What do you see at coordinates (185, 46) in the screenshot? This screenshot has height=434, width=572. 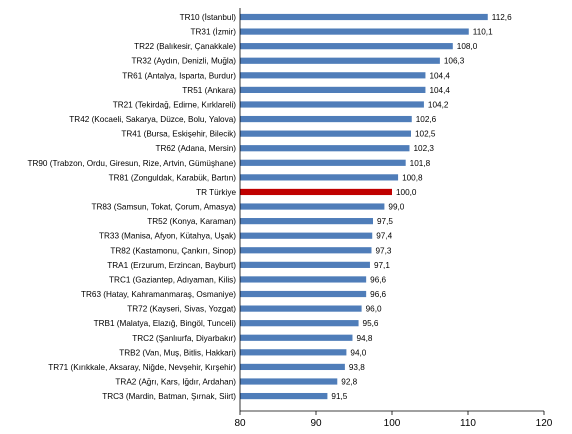 I see `category-label: TR22 (Balıkesir, Çanakkale)` at bounding box center [185, 46].